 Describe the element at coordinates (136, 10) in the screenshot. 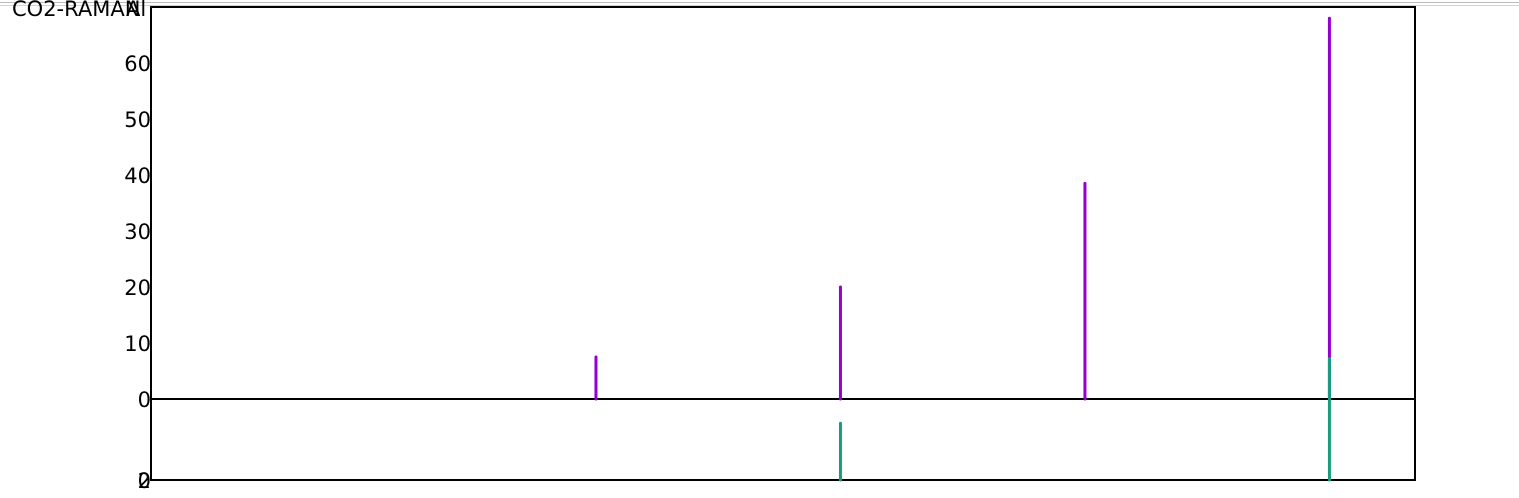

I see `chart-title-overlap: Al` at that location.